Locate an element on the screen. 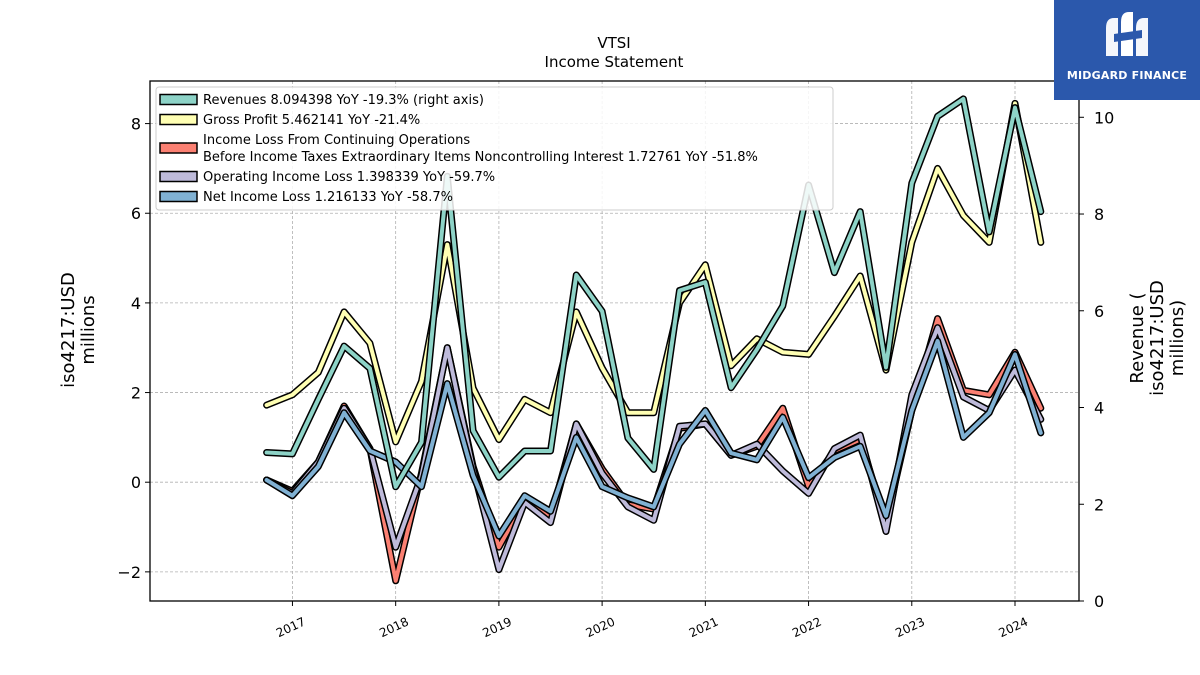 The height and width of the screenshot is (675, 1200). x-tick-label: 2017 is located at coordinates (291, 628).